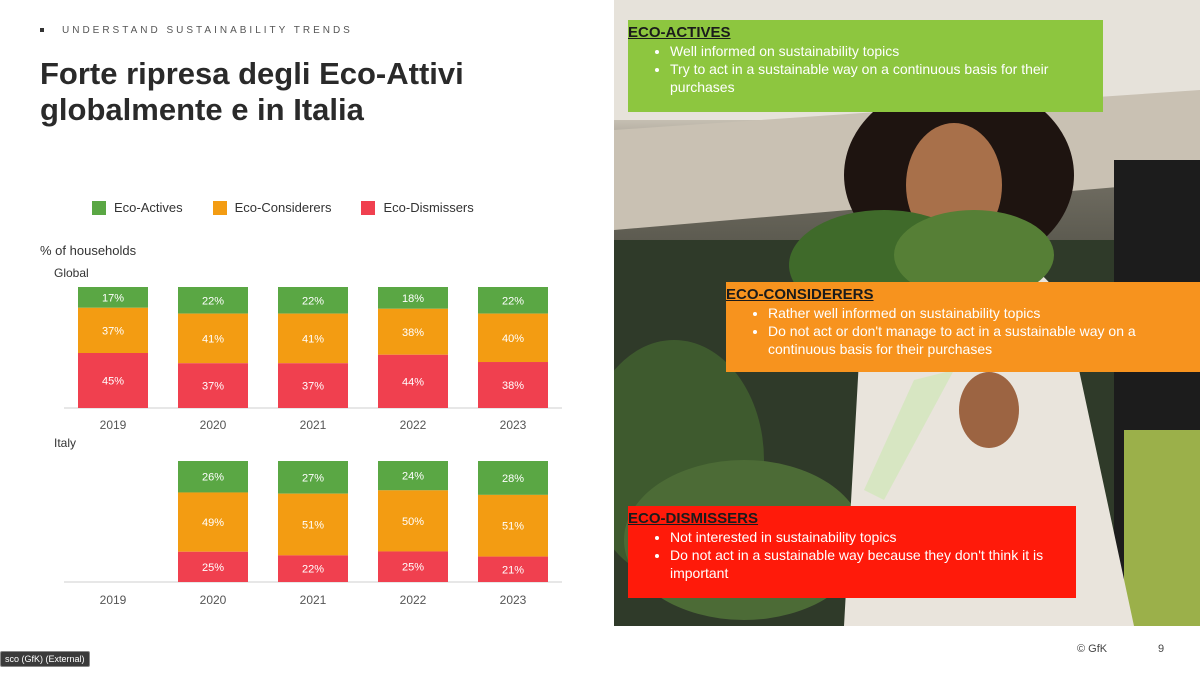  What do you see at coordinates (88, 250) in the screenshot?
I see `y-axis-label: % of households` at bounding box center [88, 250].